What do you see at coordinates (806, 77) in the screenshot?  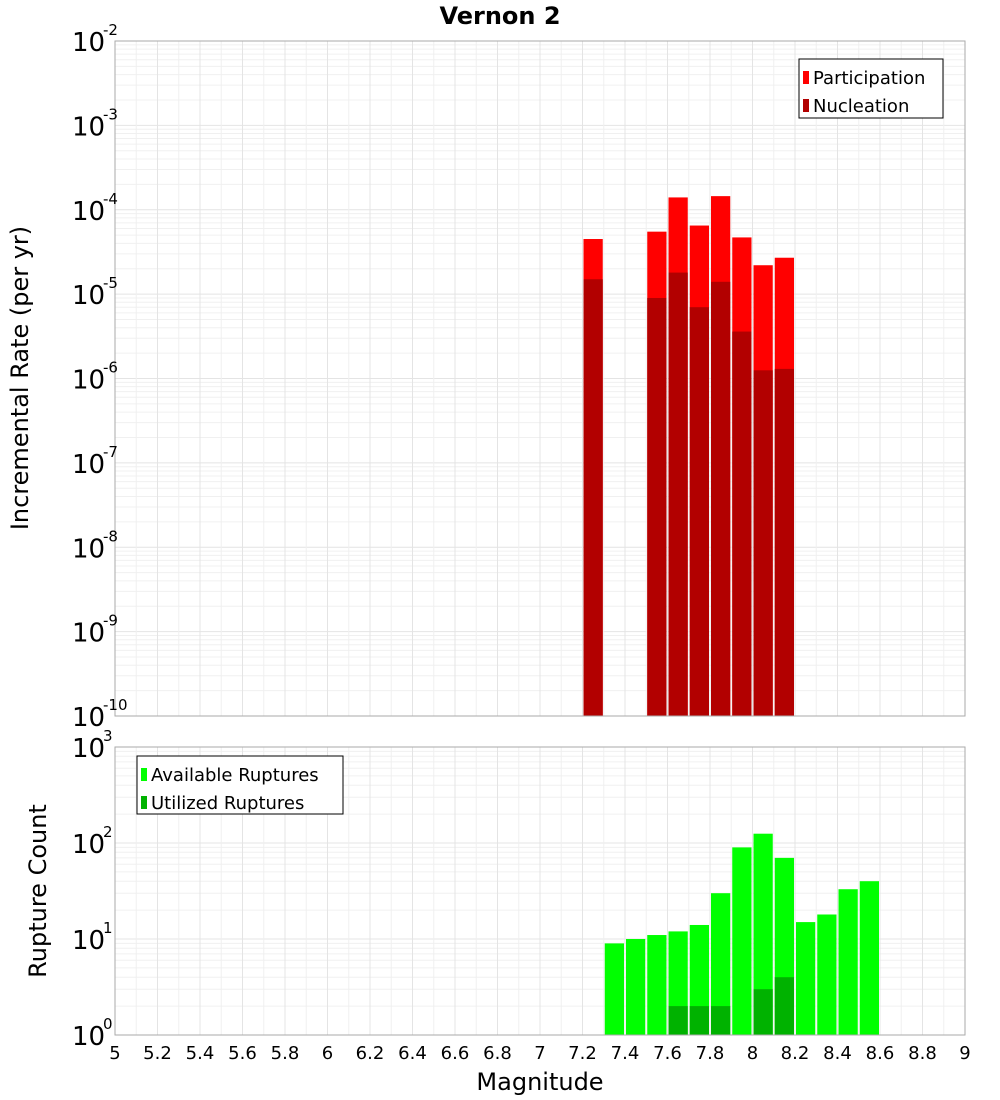 I see `legend-swatch-participation` at bounding box center [806, 77].